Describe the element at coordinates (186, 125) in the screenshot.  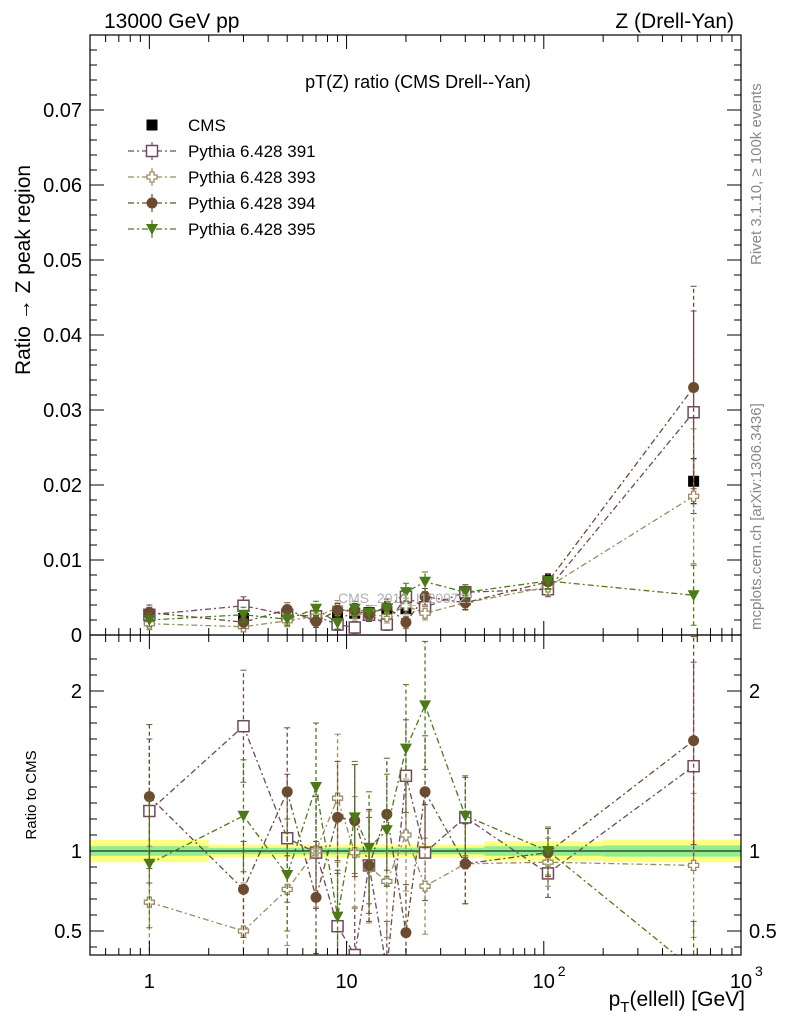
I see `legend-item: CMS` at that location.